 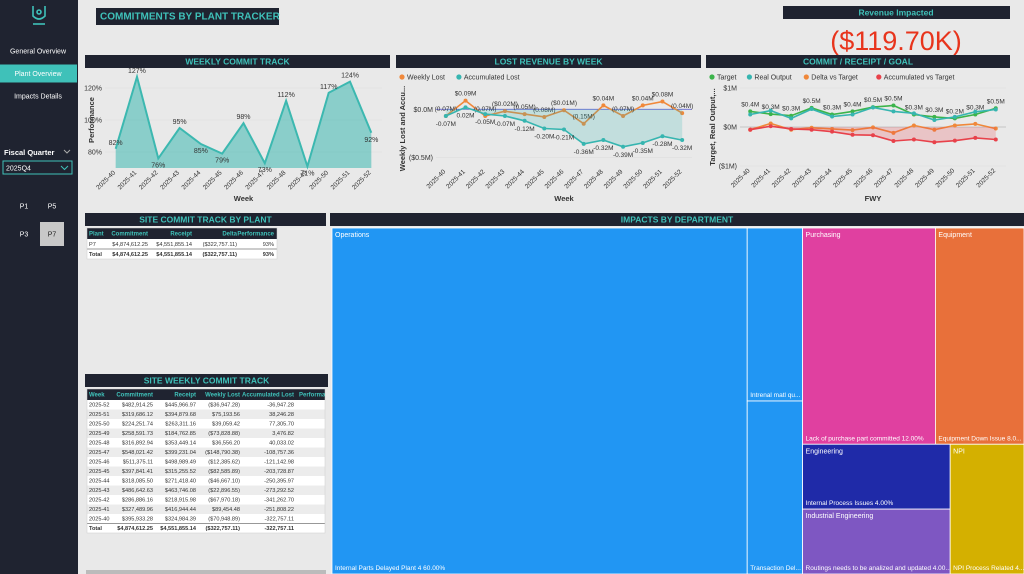 I want to click on filter-value: 2025Q4, so click(x=18, y=169).